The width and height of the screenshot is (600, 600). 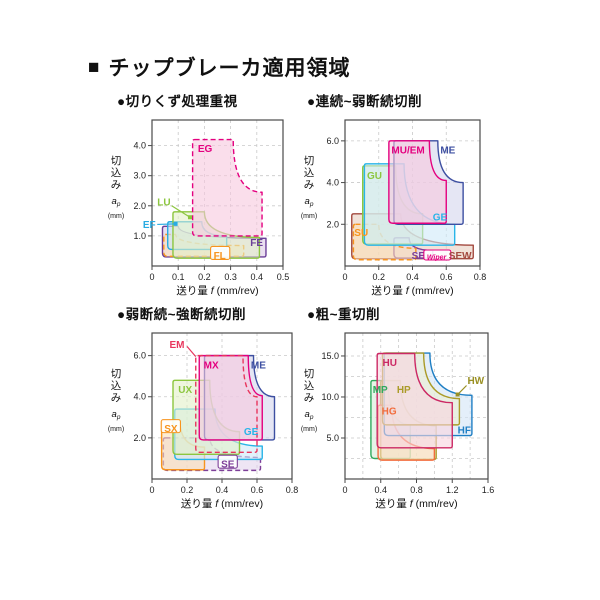 I want to click on chart4-subtitle: ●粗~重切削, so click(x=344, y=314).